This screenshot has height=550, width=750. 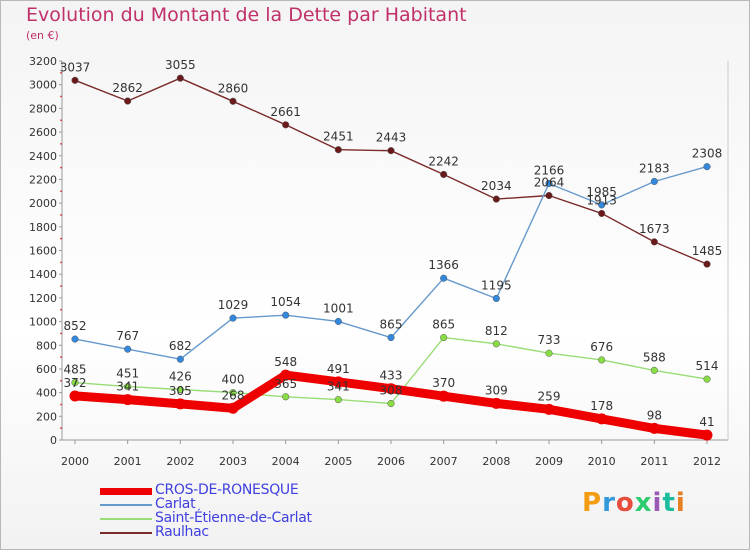 I want to click on legend-item-raulhac: Raulhac, so click(x=250, y=532).